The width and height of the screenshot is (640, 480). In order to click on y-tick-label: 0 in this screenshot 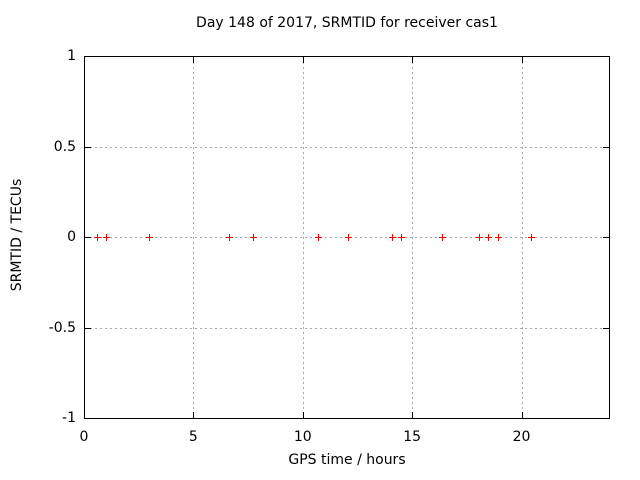, I will do `click(71, 237)`.